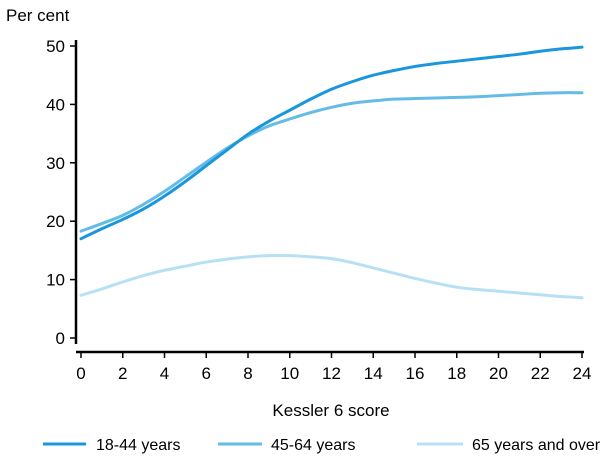 This screenshot has width=600, height=472. What do you see at coordinates (55, 163) in the screenshot?
I see `y-tick-label: 30` at bounding box center [55, 163].